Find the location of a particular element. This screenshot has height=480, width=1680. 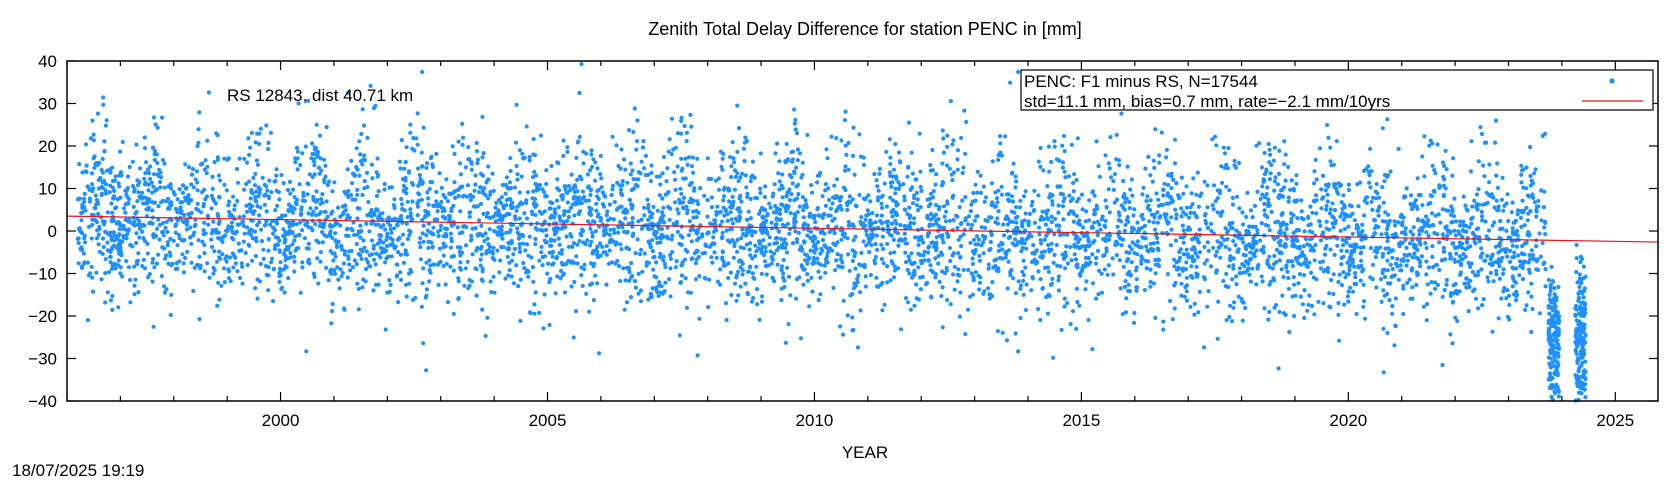

data-point-1912 is located at coordinates (313, 273).